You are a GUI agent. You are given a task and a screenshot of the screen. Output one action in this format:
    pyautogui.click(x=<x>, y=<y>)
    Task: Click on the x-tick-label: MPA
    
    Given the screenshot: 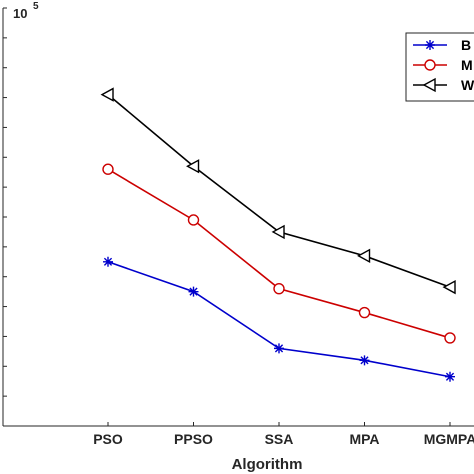 What is the action you would take?
    pyautogui.click(x=364, y=439)
    